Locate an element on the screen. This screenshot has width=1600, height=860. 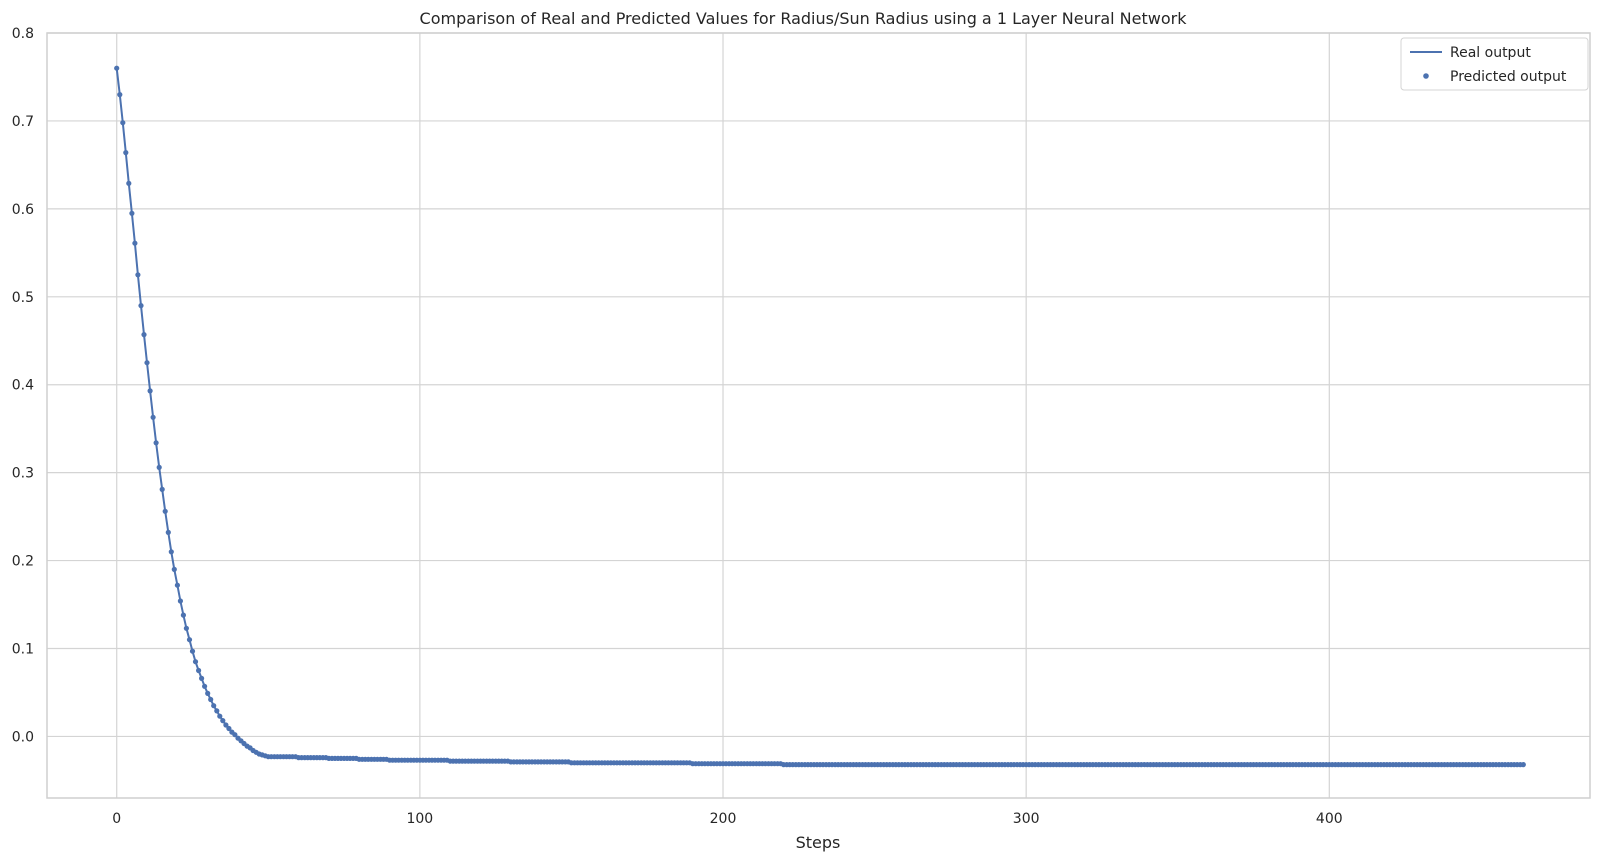
y-tick-label: 0.7 is located at coordinates (23, 122).